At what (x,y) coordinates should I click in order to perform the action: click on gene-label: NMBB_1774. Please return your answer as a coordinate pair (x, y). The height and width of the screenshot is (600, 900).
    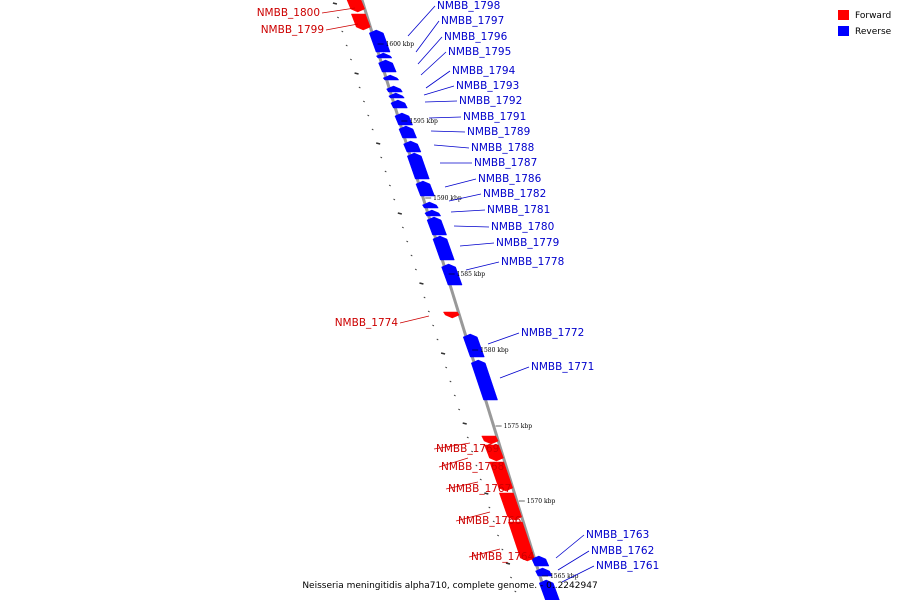
    Looking at the image, I should click on (367, 323).